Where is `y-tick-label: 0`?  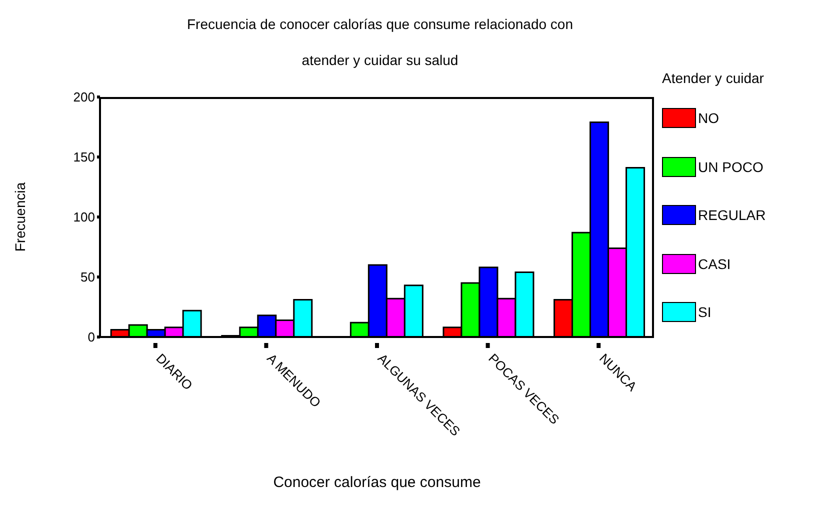 y-tick-label: 0 is located at coordinates (91, 337).